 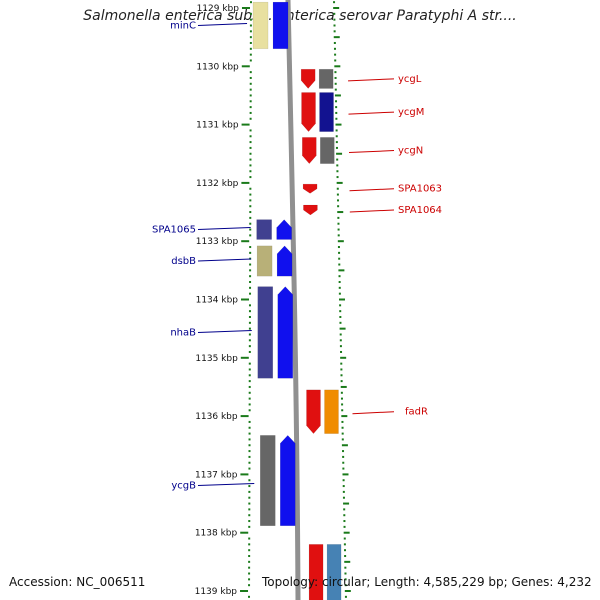 What do you see at coordinates (183, 332) in the screenshot?
I see `gene-label-forward: nhaB` at bounding box center [183, 332].